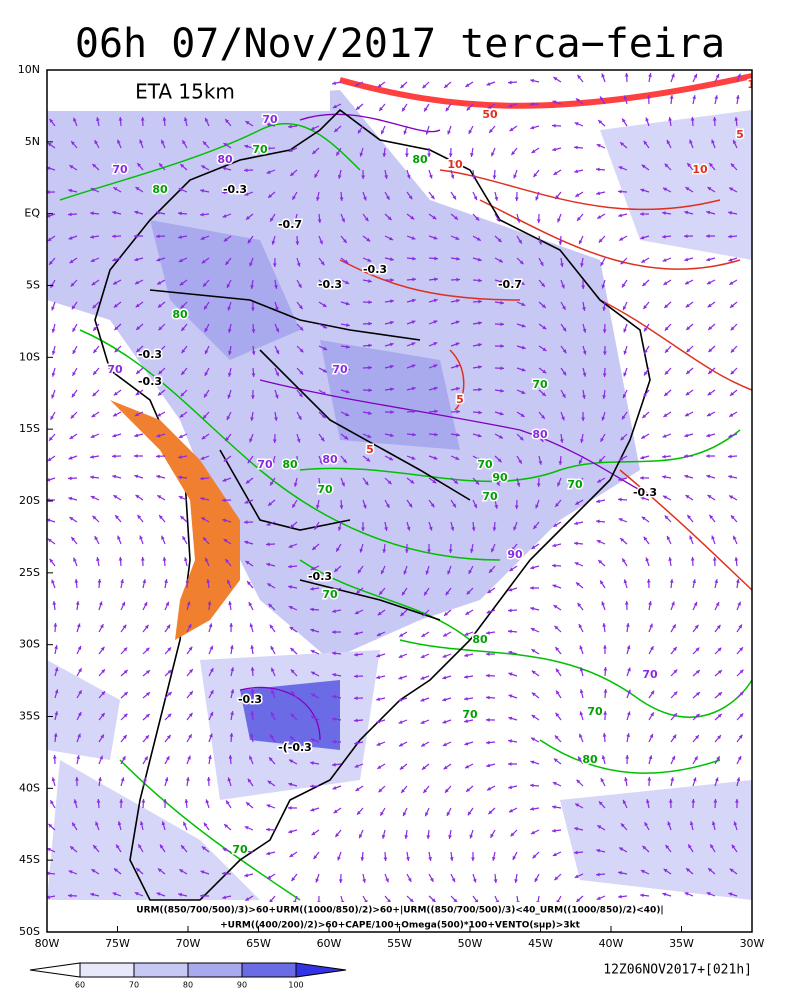 Image resolution: width=800 pixels, height=1000 pixels. Describe the element at coordinates (29, 356) in the screenshot. I see `lat-label: 10S` at that location.